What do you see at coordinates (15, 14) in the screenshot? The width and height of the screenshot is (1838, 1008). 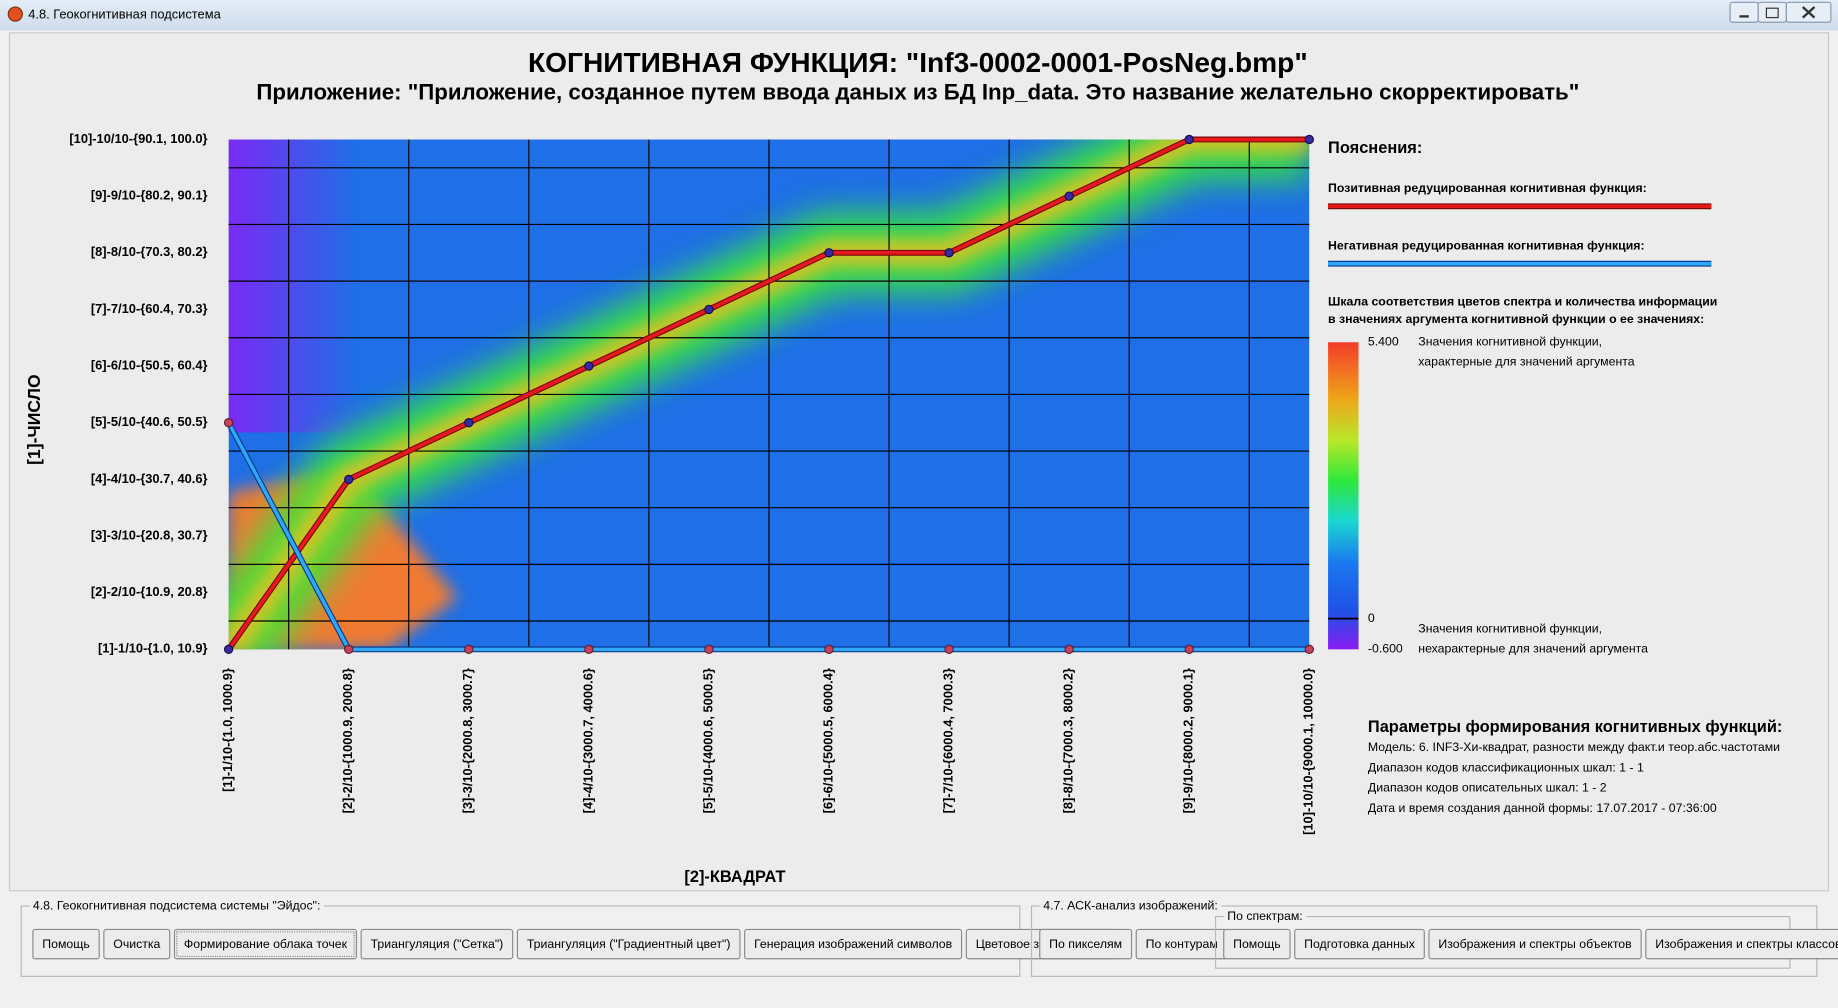 I see `app-icon` at bounding box center [15, 14].